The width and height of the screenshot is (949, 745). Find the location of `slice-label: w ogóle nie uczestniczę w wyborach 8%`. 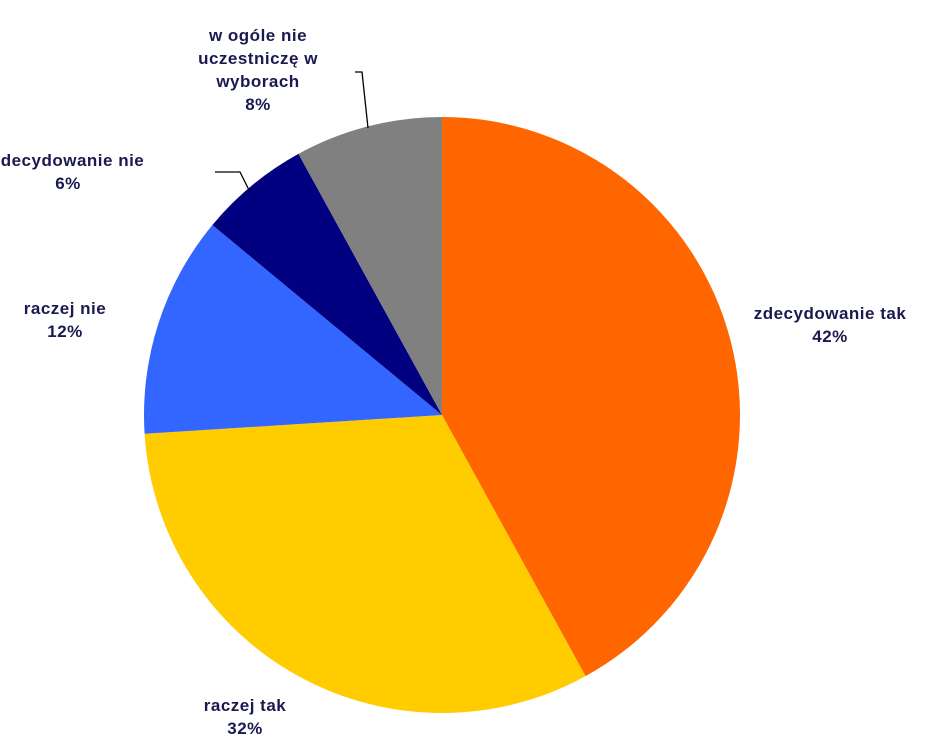

slice-label: w ogóle nie uczestniczę w wyborach 8% is located at coordinates (258, 70).